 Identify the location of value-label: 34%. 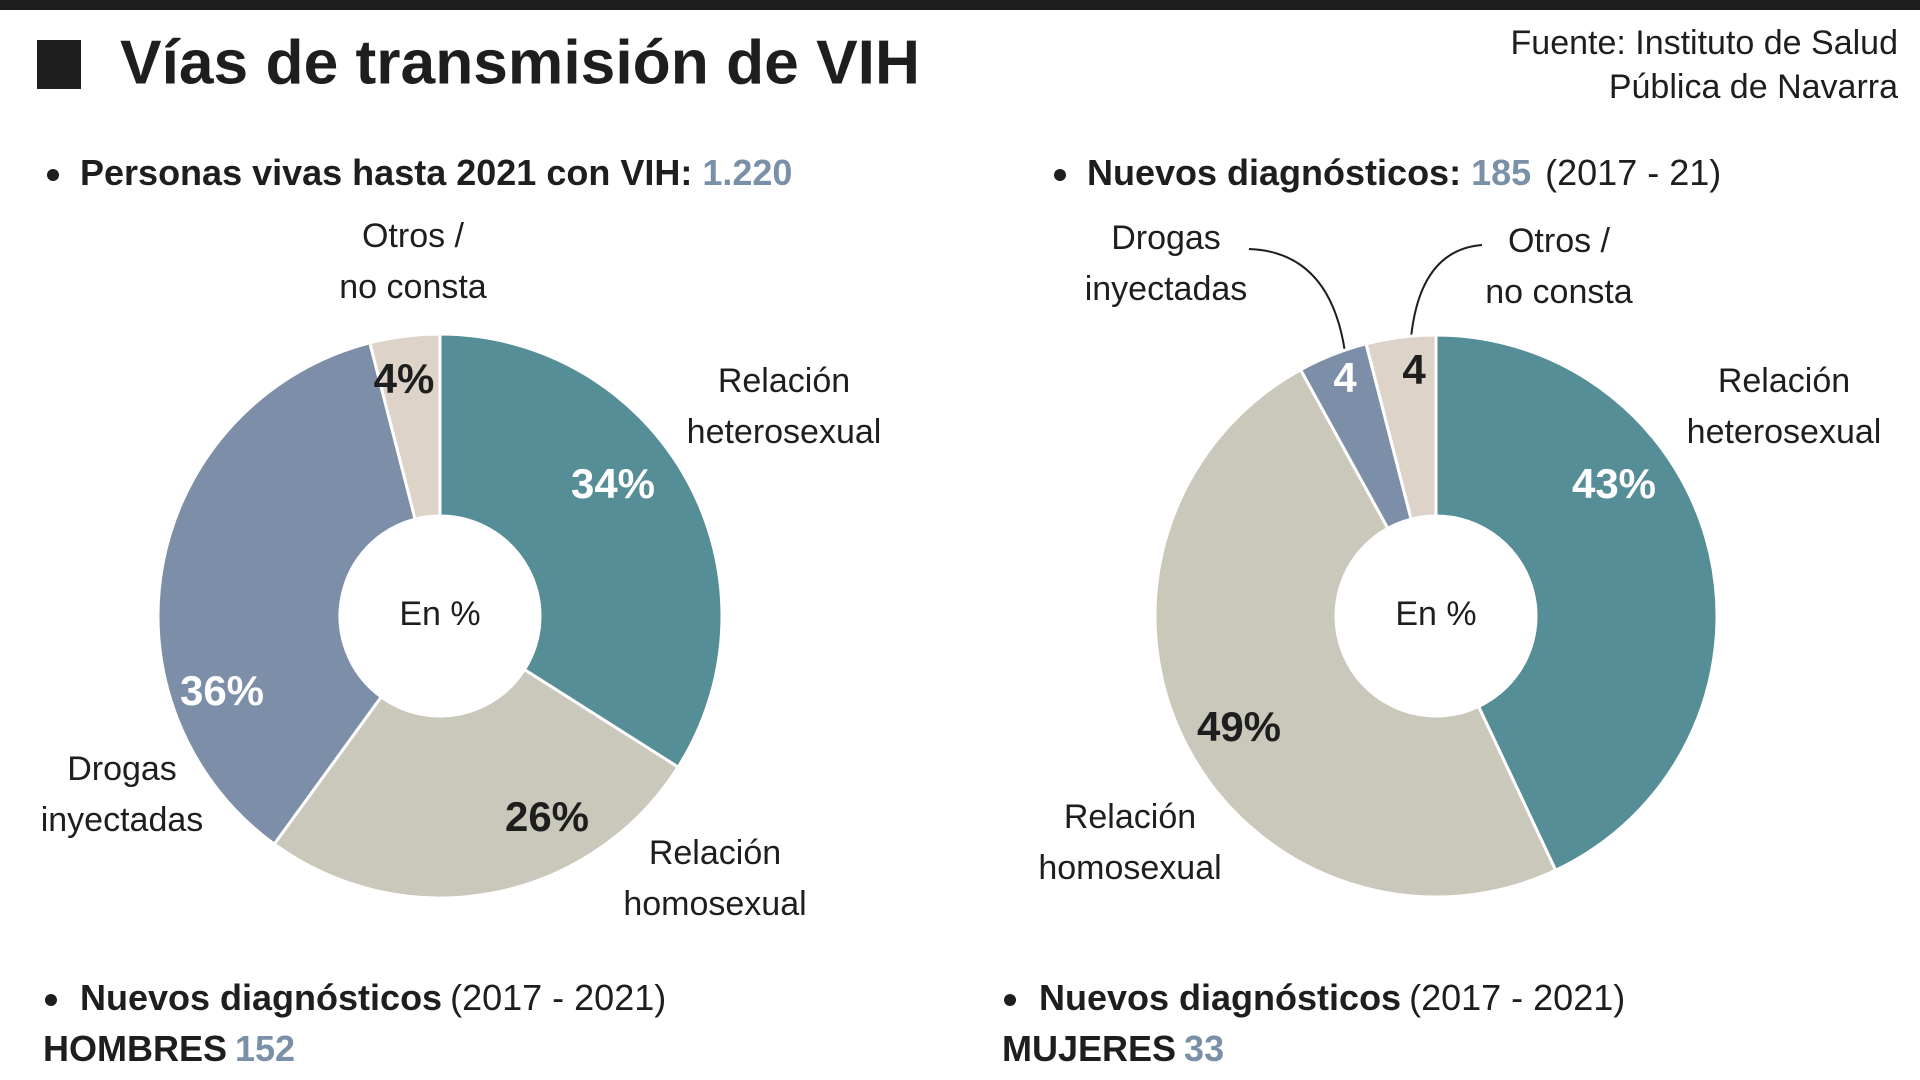
(613, 483).